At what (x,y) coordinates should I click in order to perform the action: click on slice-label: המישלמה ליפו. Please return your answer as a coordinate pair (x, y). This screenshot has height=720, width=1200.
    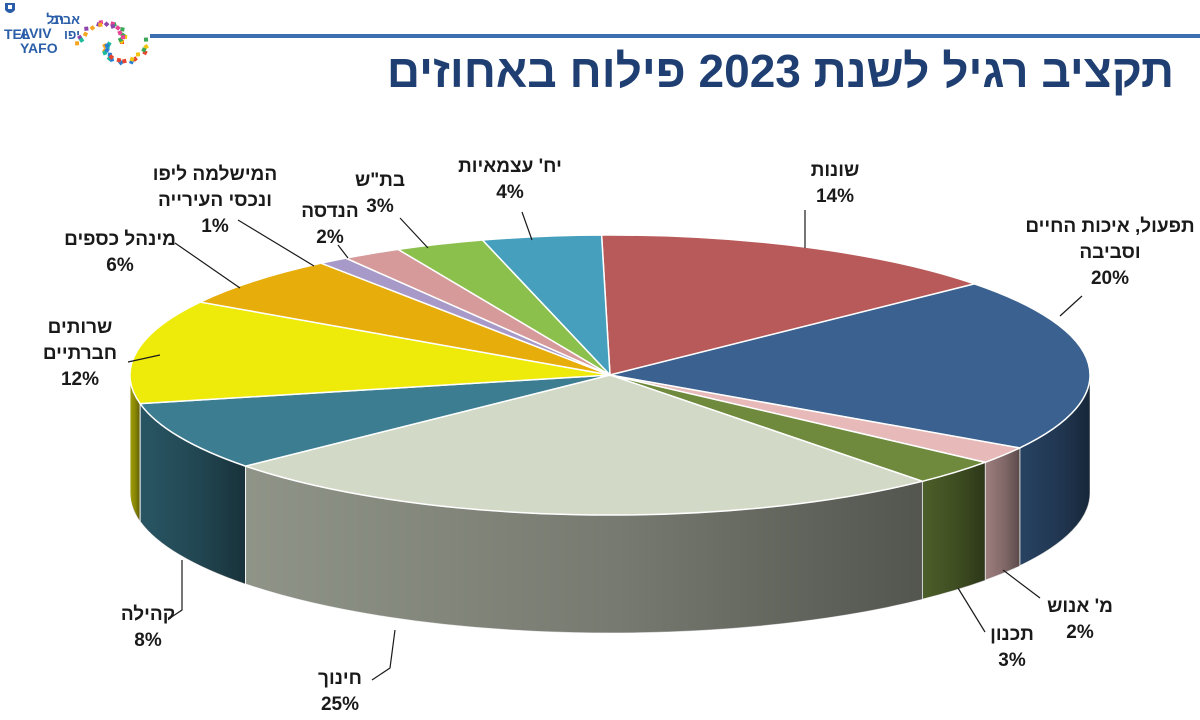
    Looking at the image, I should click on (215, 174).